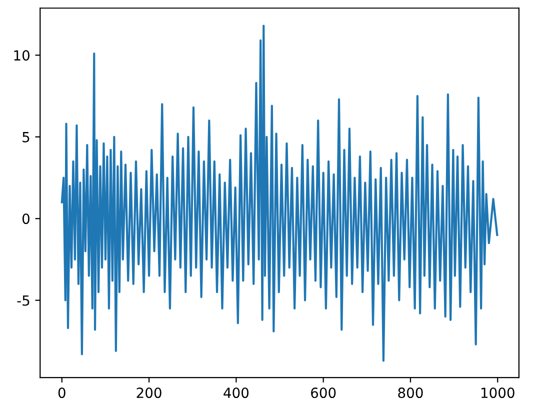 The width and height of the screenshot is (535, 406). What do you see at coordinates (323, 393) in the screenshot?
I see `x-tick-label: 600` at bounding box center [323, 393].